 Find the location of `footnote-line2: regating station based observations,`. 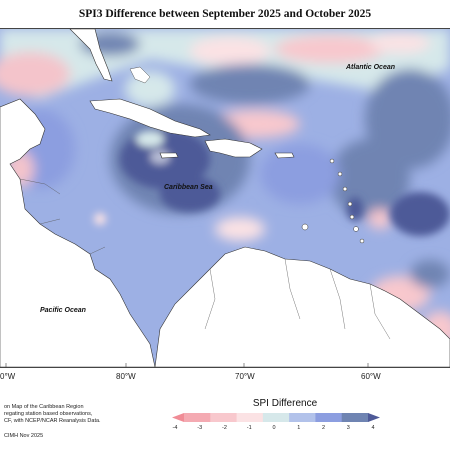

footnote-line2: regating station based observations, is located at coordinates (48, 414).